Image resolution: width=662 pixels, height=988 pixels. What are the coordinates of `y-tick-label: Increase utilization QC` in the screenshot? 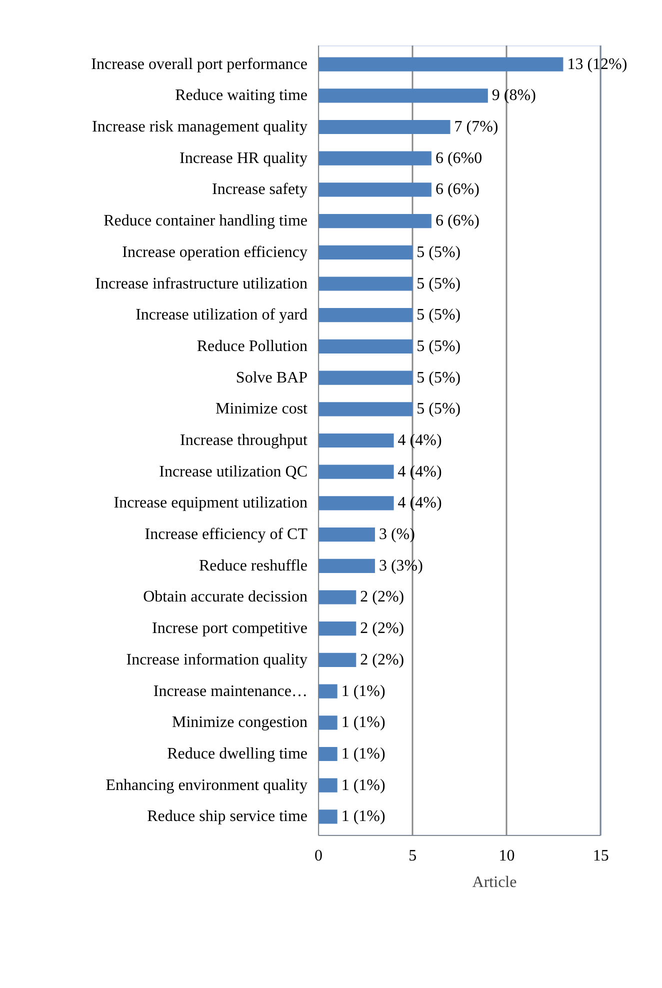 It's located at (233, 471).